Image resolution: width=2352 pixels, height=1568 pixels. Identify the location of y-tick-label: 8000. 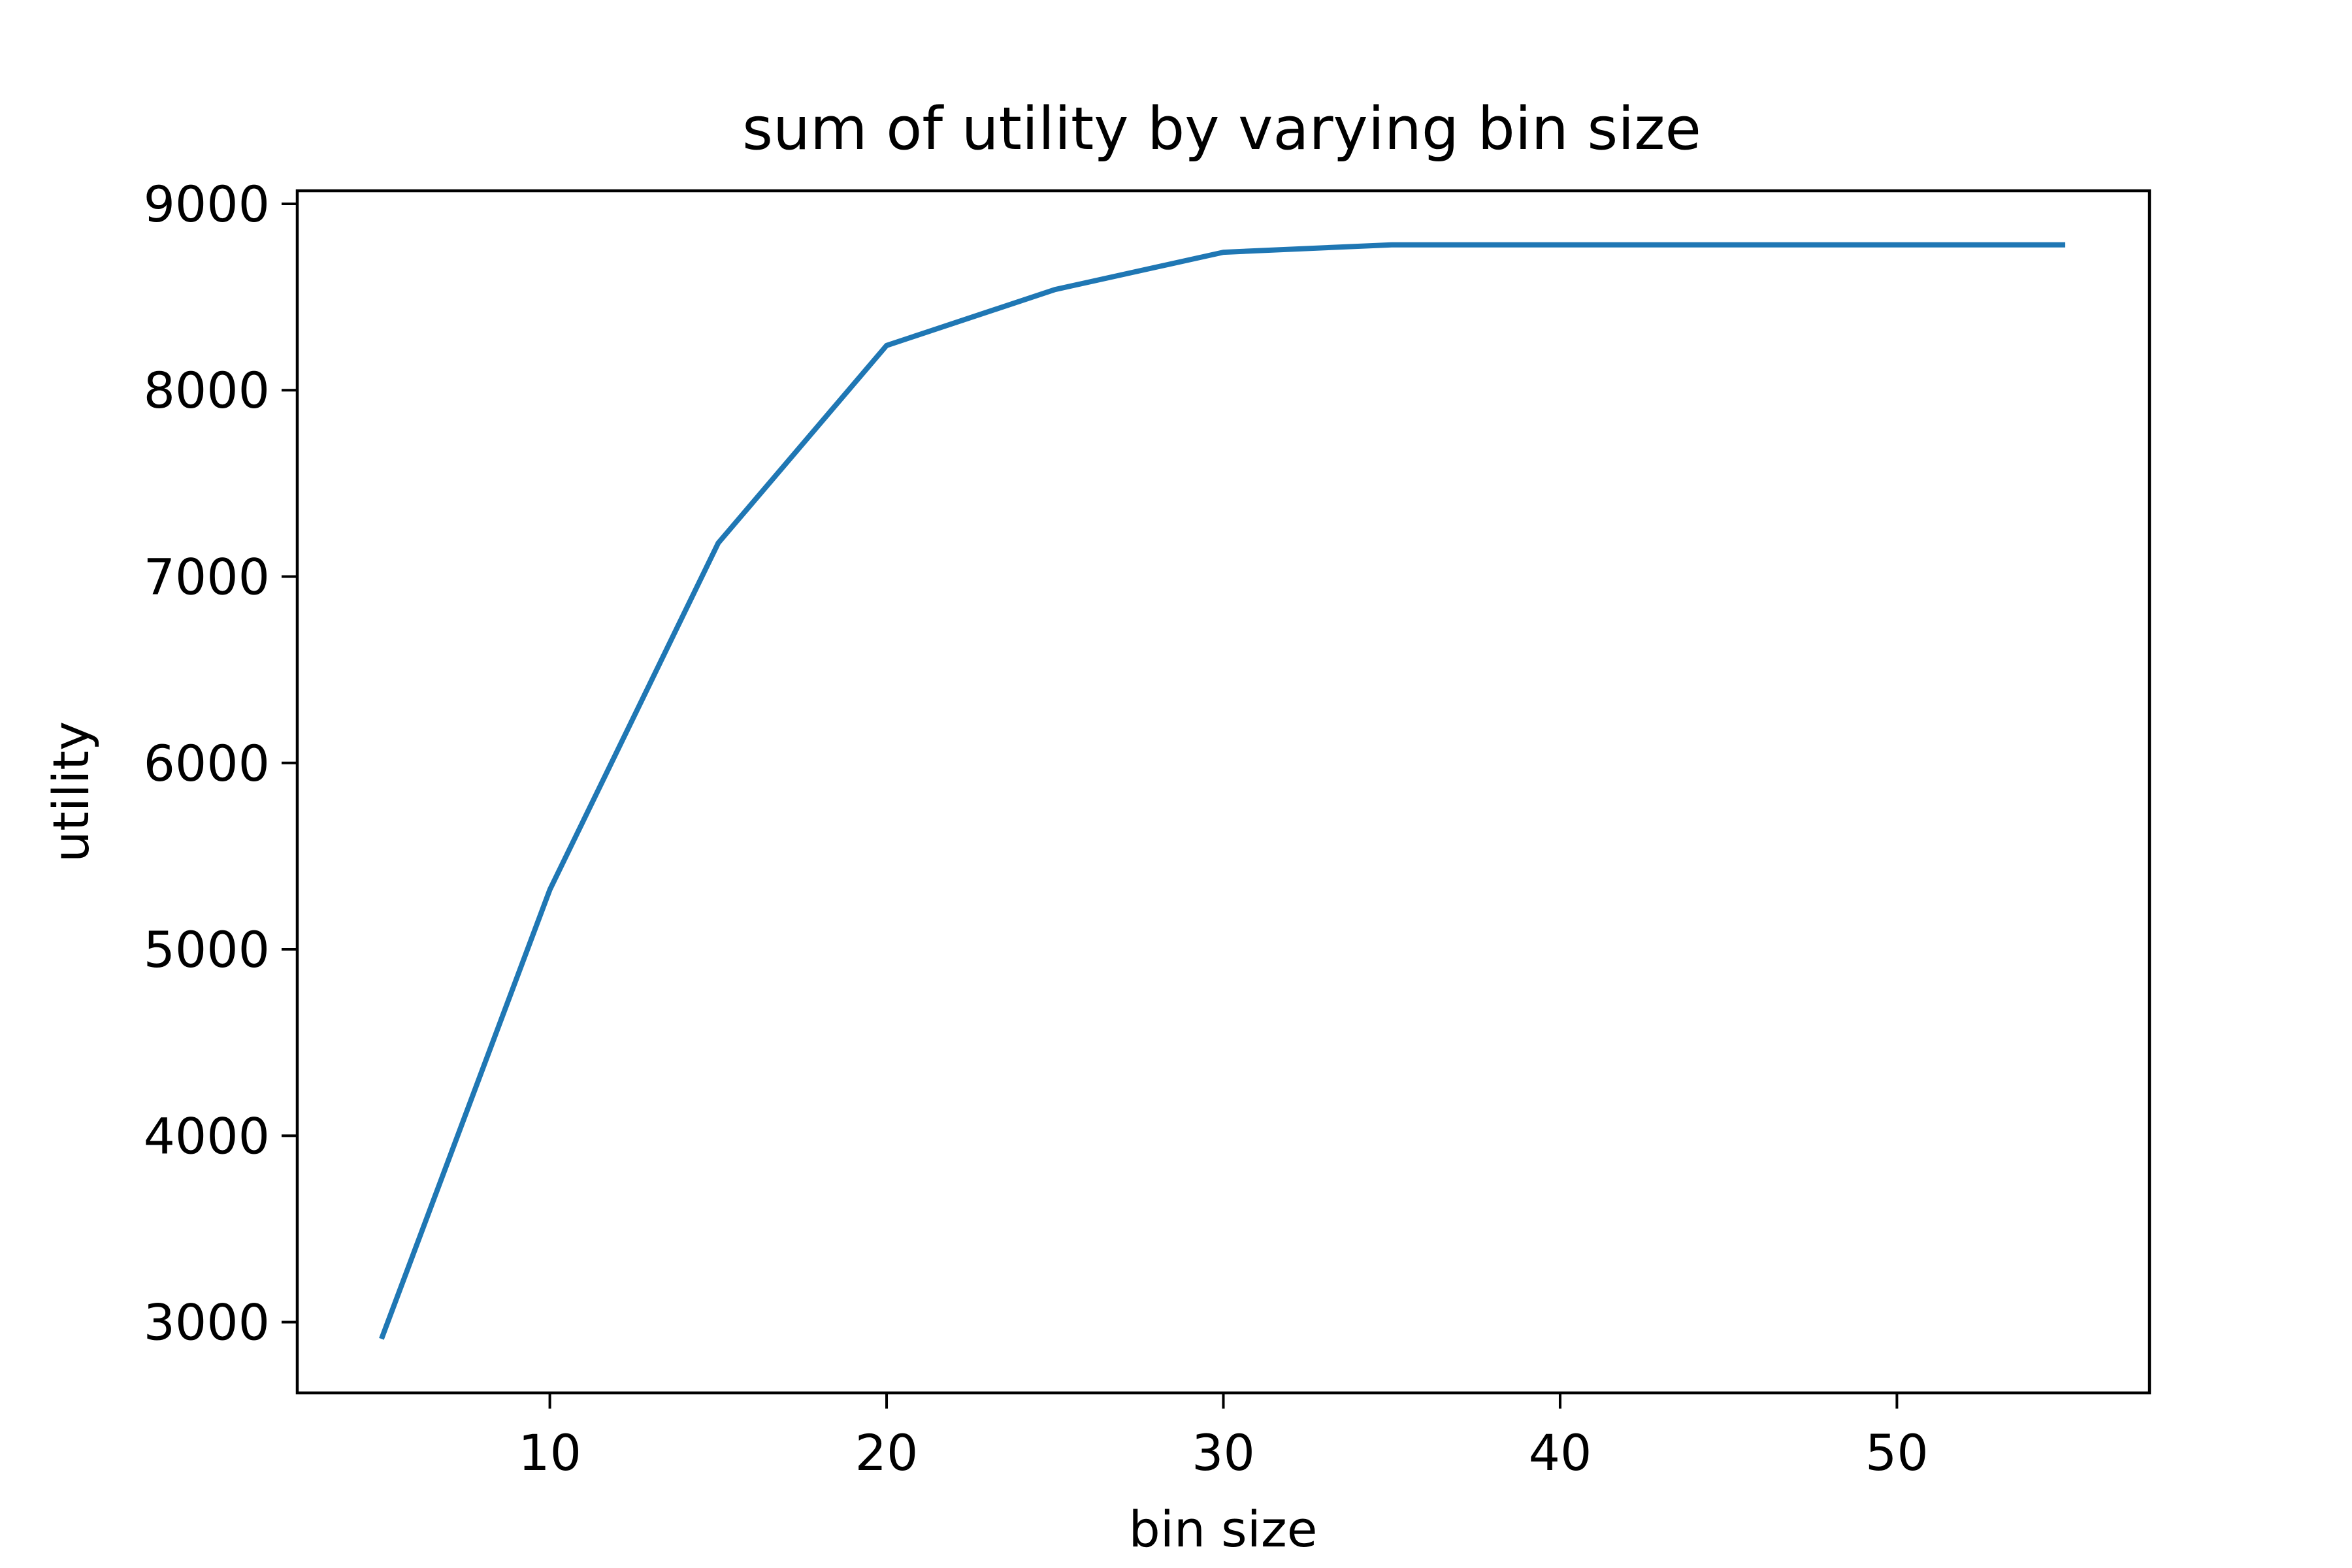
(207, 390).